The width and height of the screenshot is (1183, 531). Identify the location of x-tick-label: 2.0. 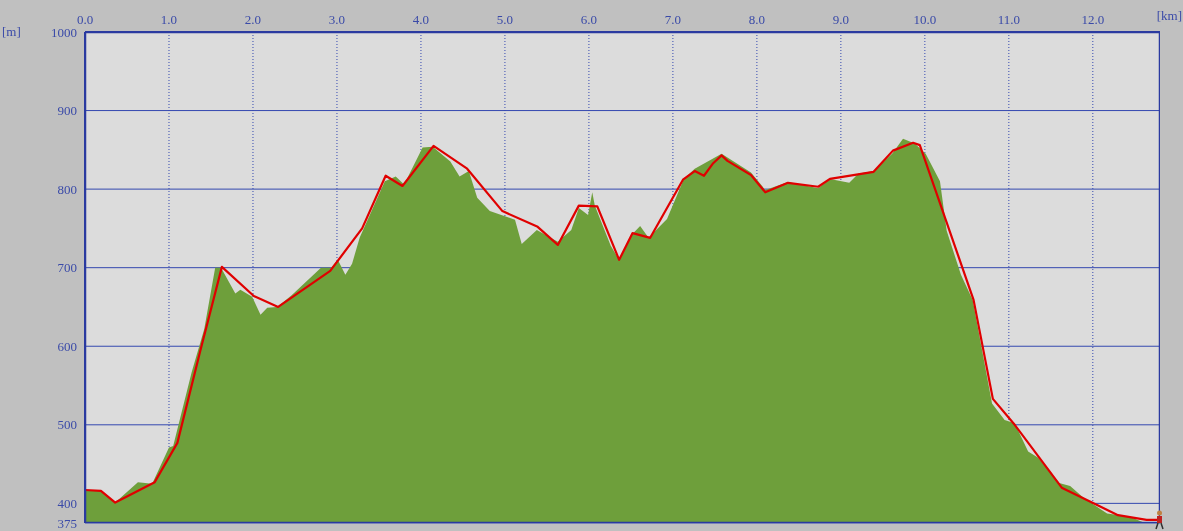
(253, 19).